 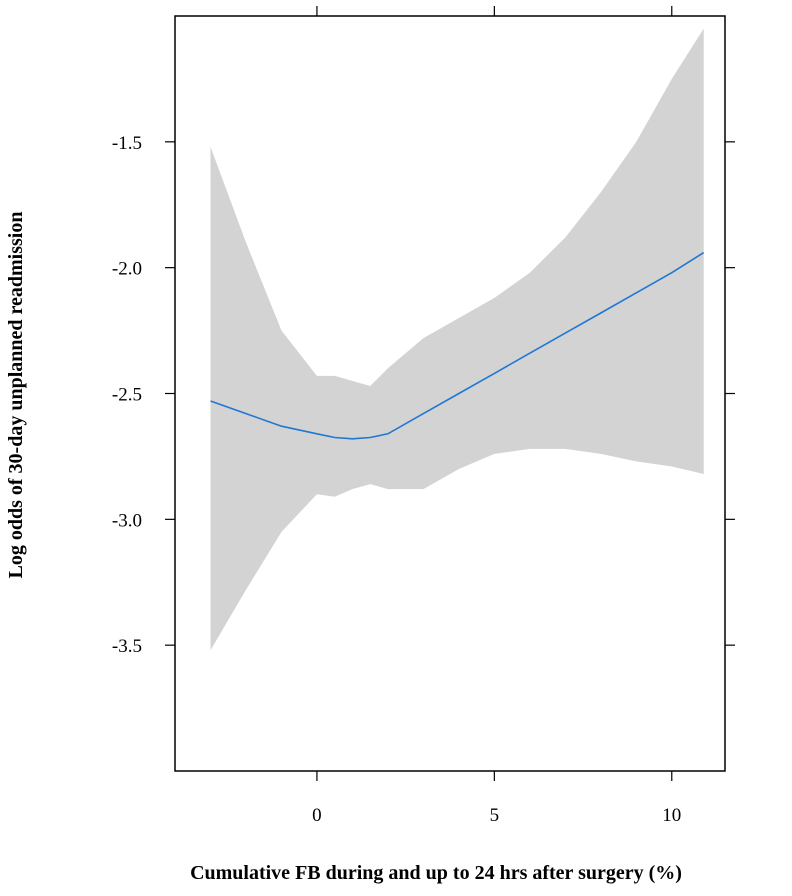 What do you see at coordinates (127, 520) in the screenshot?
I see `y-tick-label: -3.0` at bounding box center [127, 520].